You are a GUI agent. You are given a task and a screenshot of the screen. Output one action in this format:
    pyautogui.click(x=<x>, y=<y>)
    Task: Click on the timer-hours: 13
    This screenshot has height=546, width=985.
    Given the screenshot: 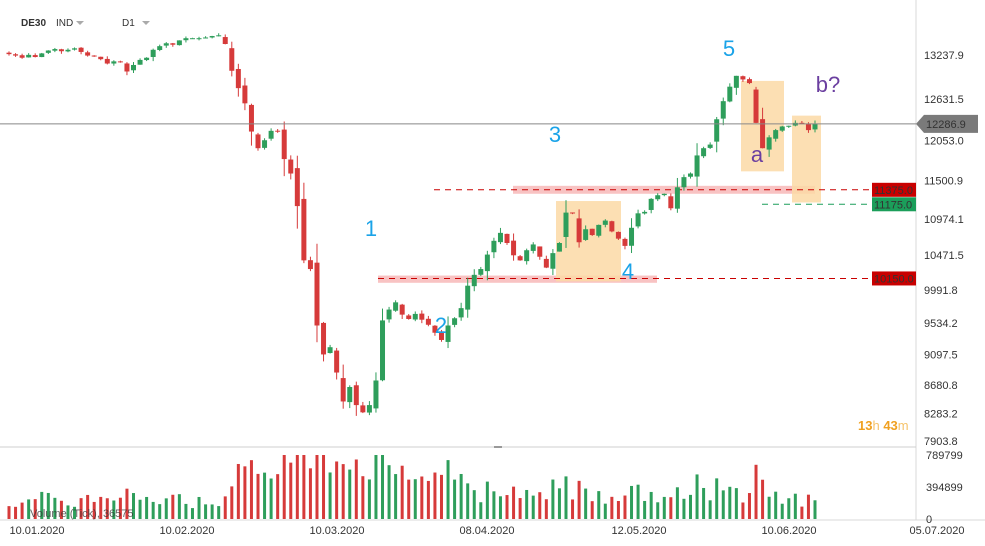 What is the action you would take?
    pyautogui.click(x=865, y=425)
    